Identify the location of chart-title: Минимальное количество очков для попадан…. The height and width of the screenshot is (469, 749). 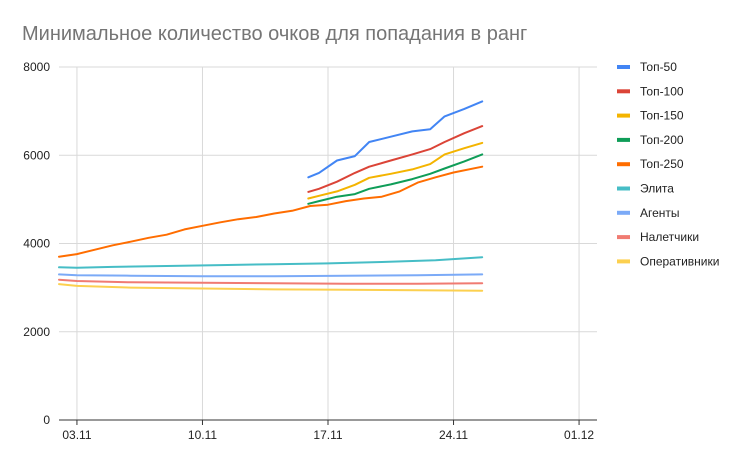
(274, 34).